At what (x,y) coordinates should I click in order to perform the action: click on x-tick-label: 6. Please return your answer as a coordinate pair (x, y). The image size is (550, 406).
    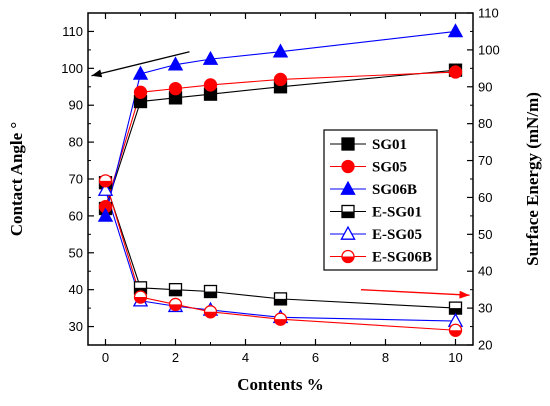
    Looking at the image, I should click on (315, 357).